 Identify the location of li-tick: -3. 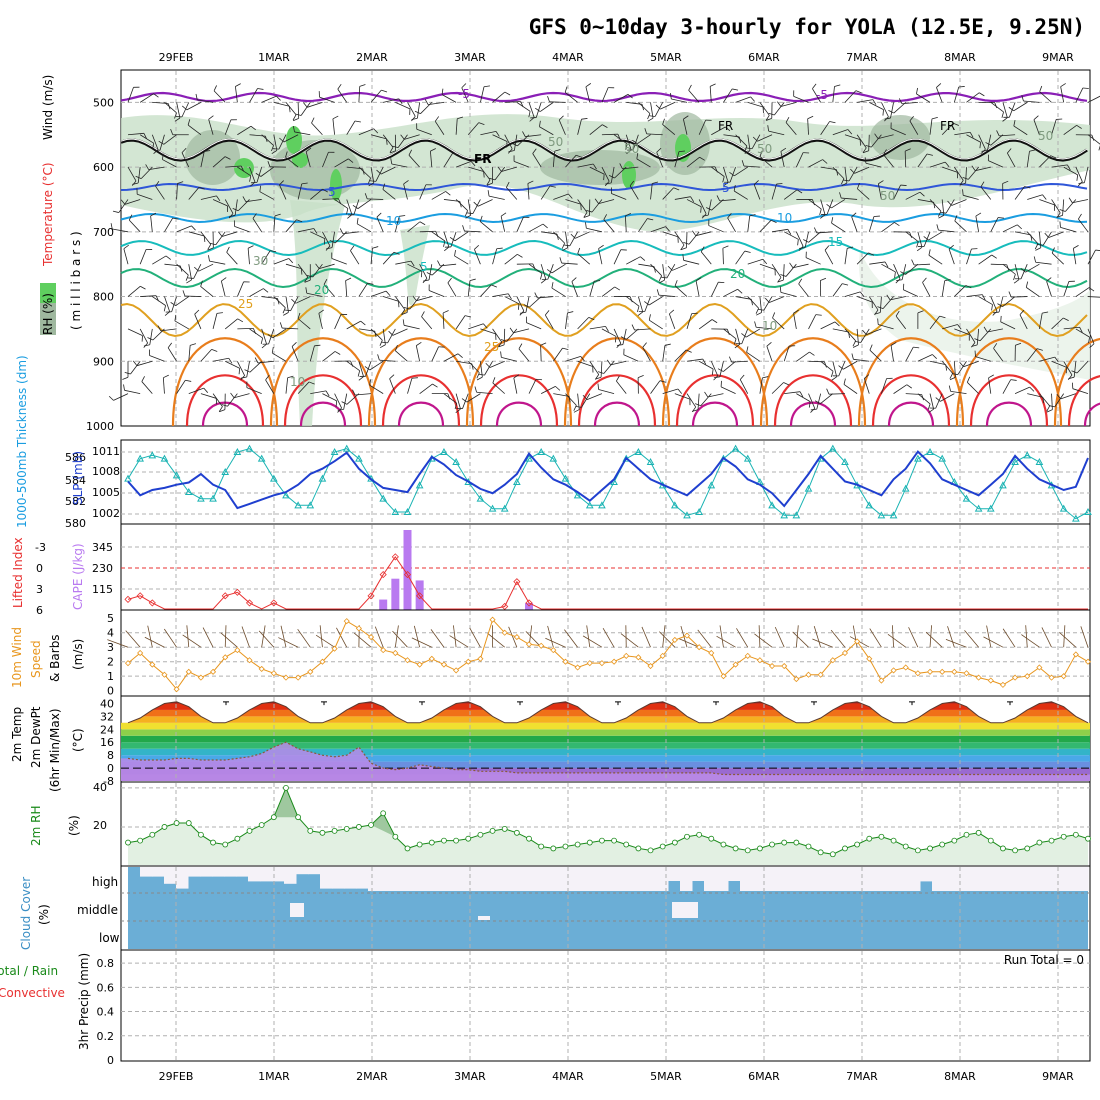
(40, 547).